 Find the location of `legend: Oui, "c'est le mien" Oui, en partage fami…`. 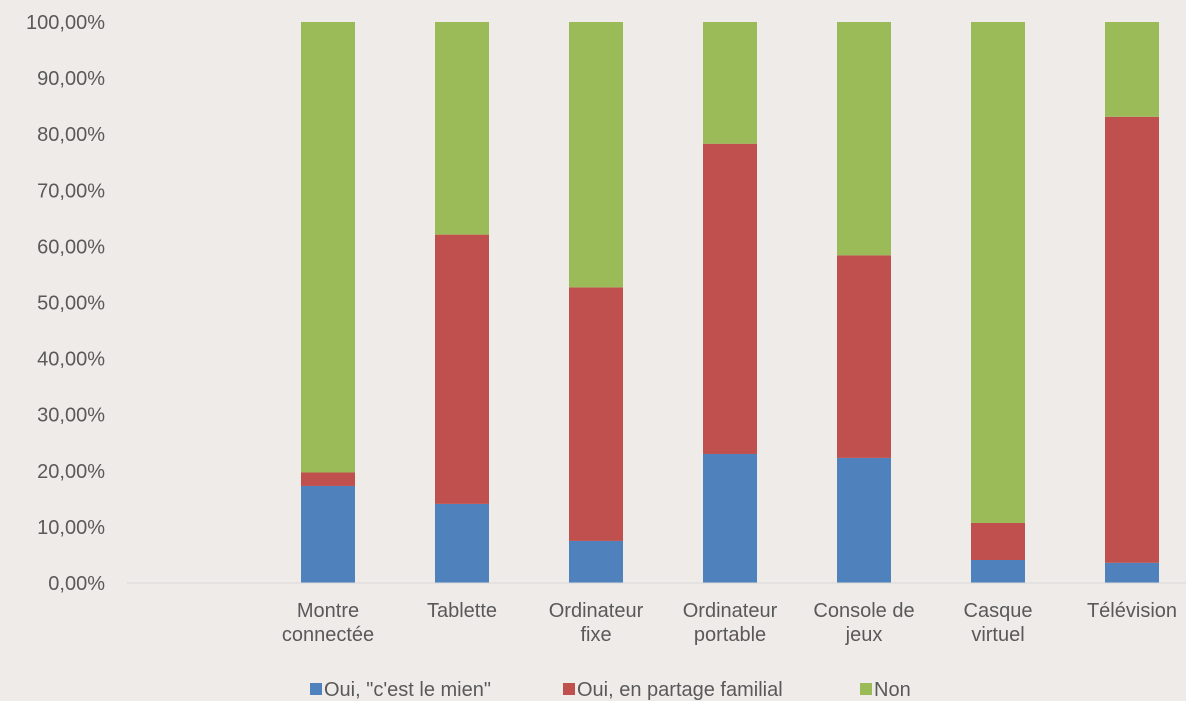

legend: Oui, "c'est le mien" Oui, en partage fami… is located at coordinates (610, 690).